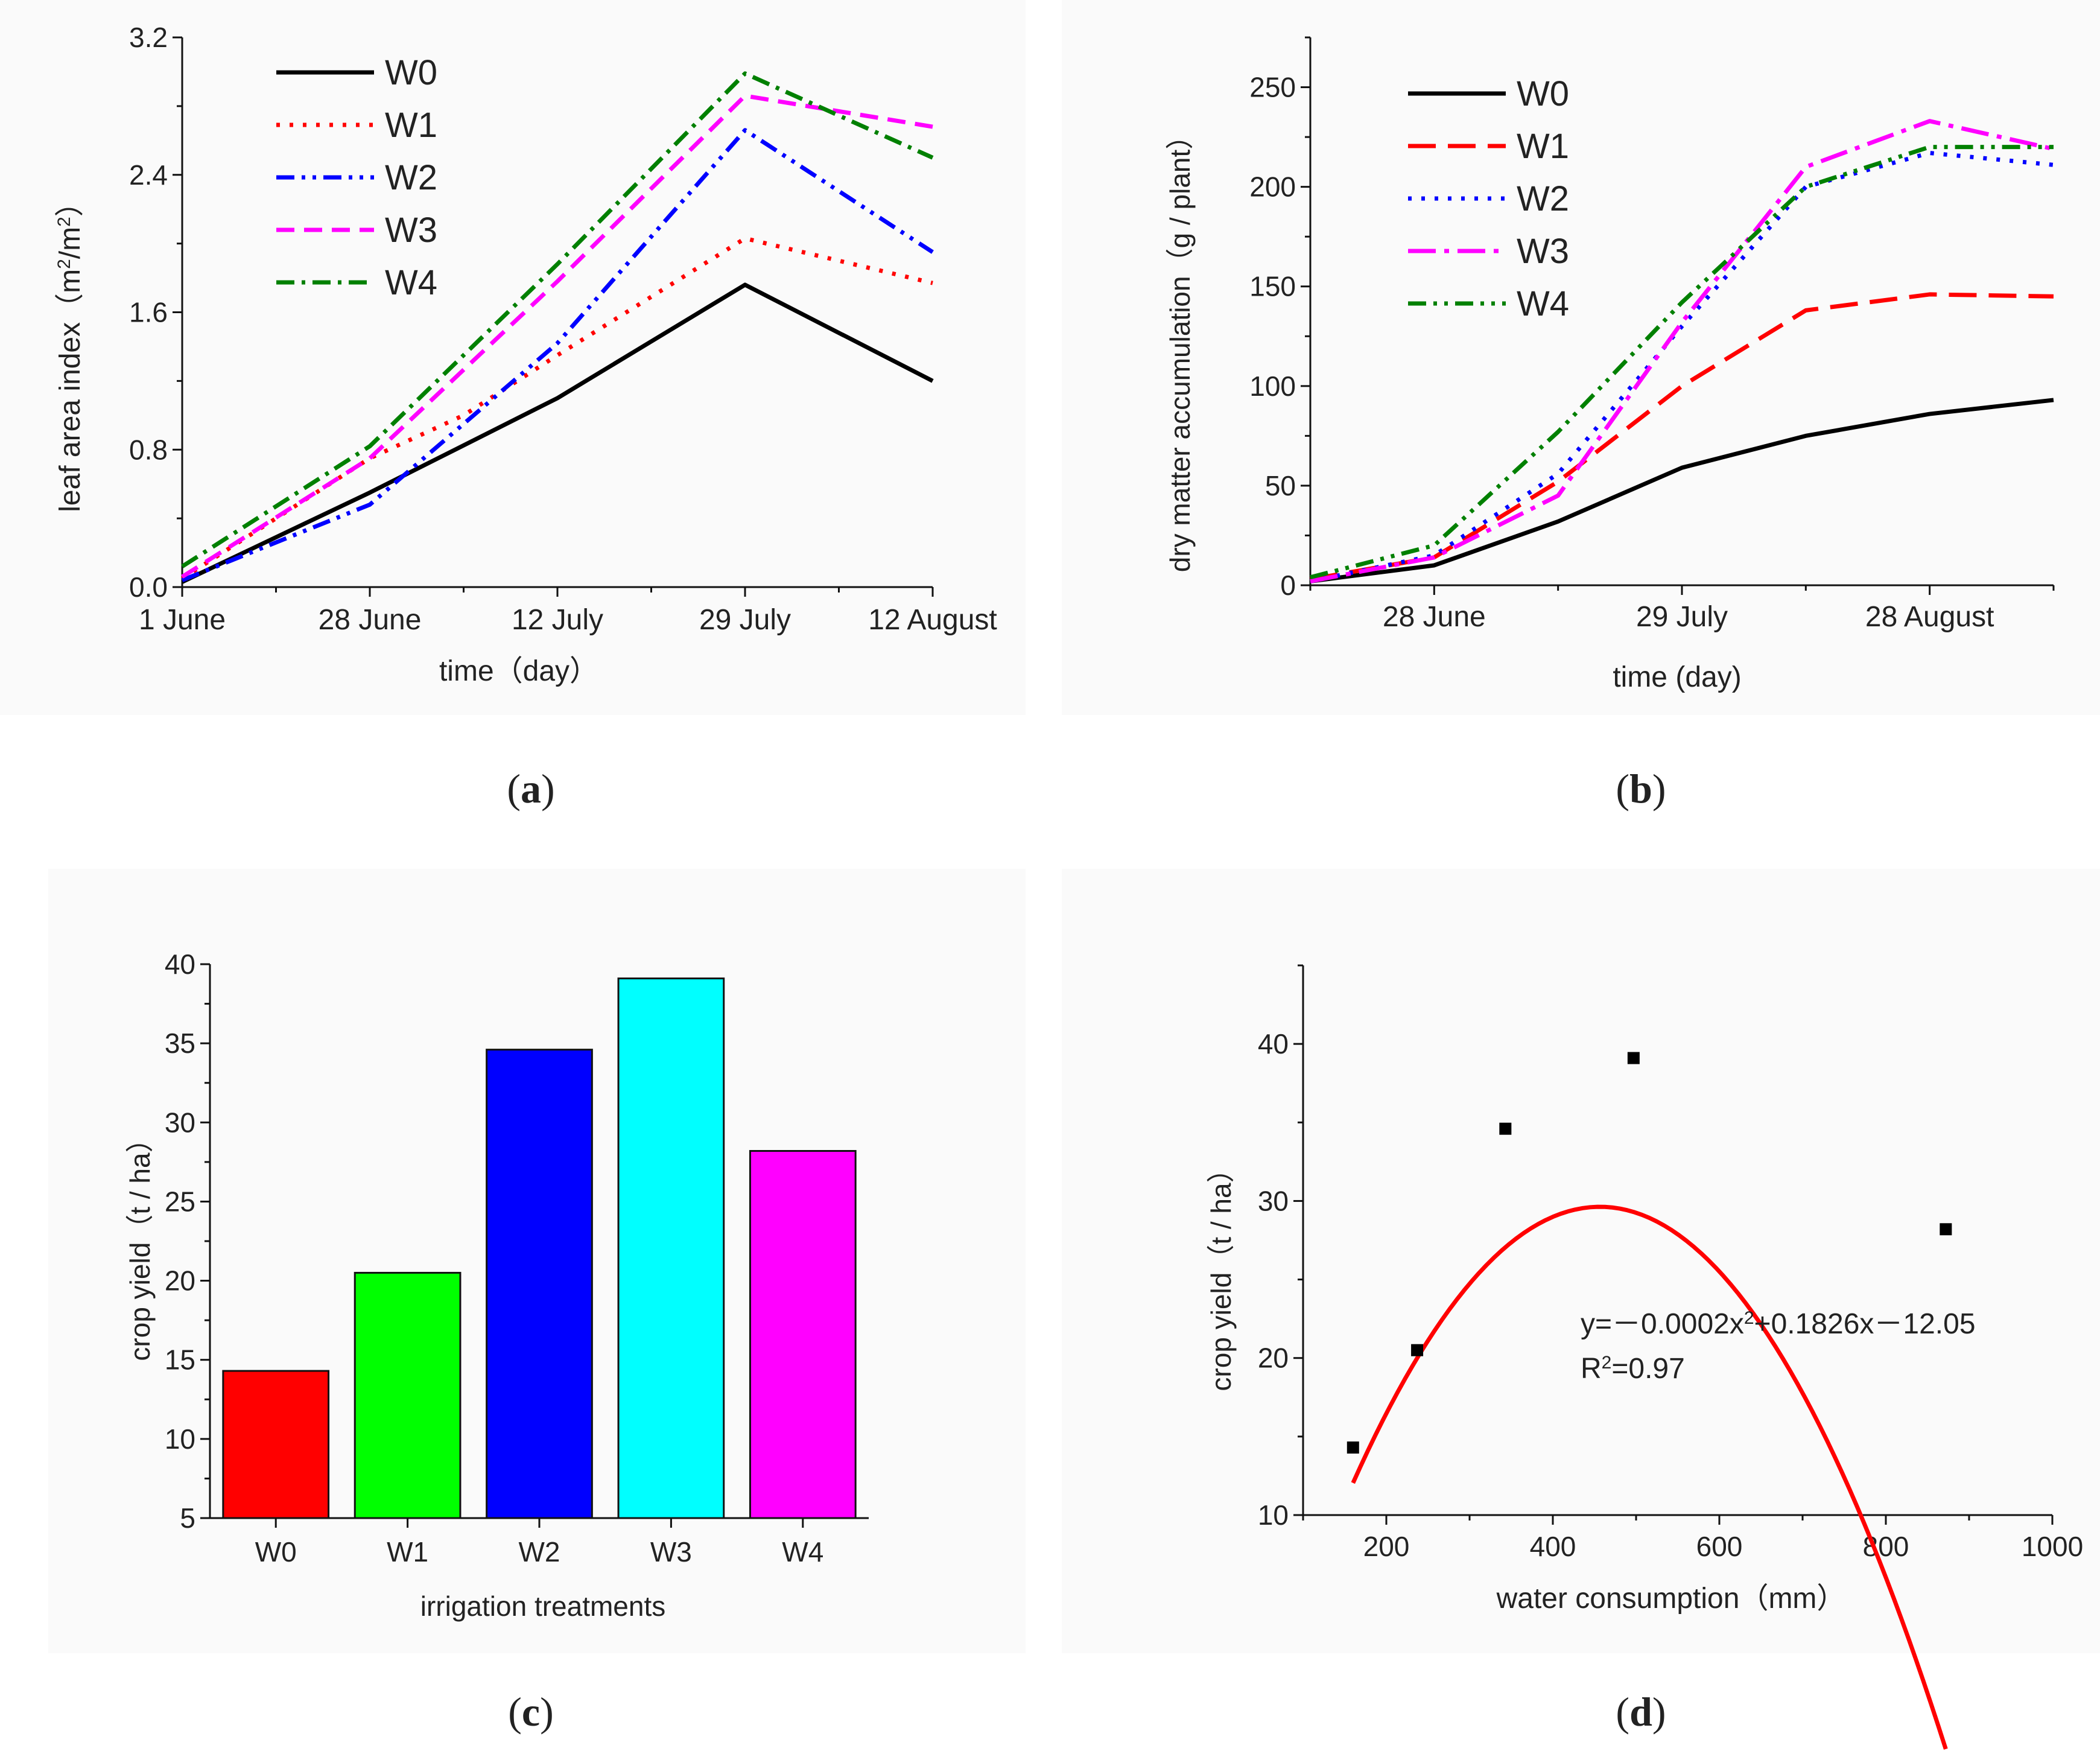 The height and width of the screenshot is (1754, 2100). I want to click on panel-a-x-tick-label: 12 August, so click(932, 620).